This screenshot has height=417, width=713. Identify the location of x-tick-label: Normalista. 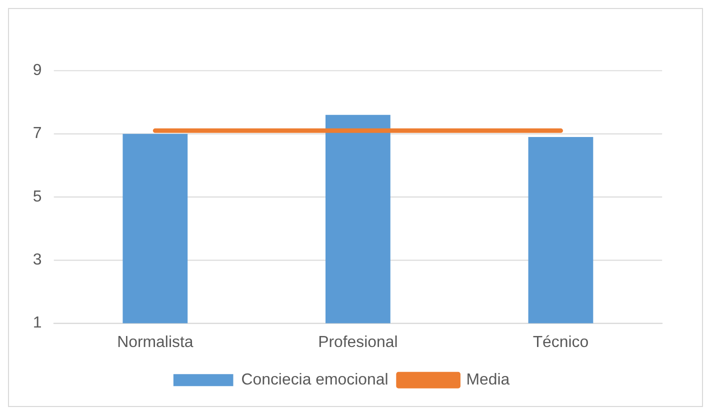
(155, 343).